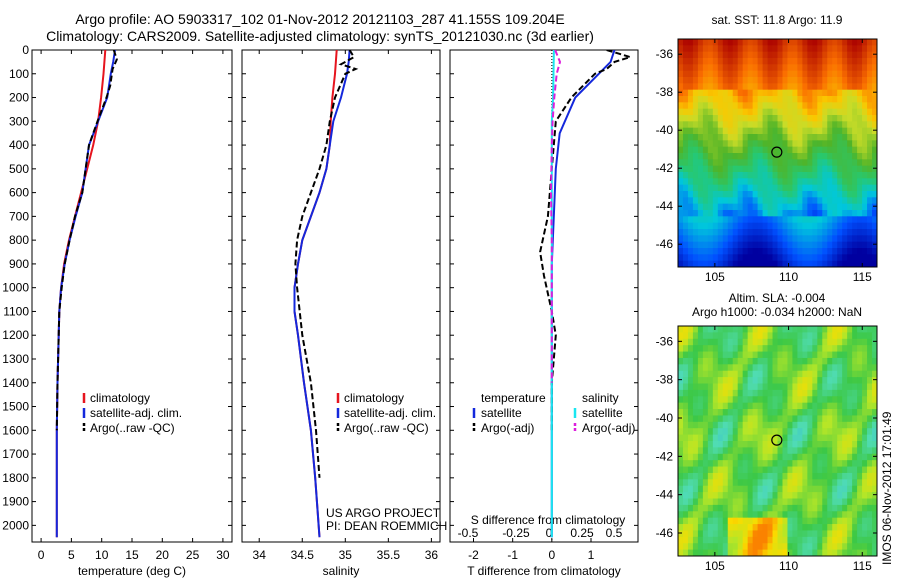 This screenshot has height=580, width=900. I want to click on salinity-legend-label: climatology, so click(374, 398).